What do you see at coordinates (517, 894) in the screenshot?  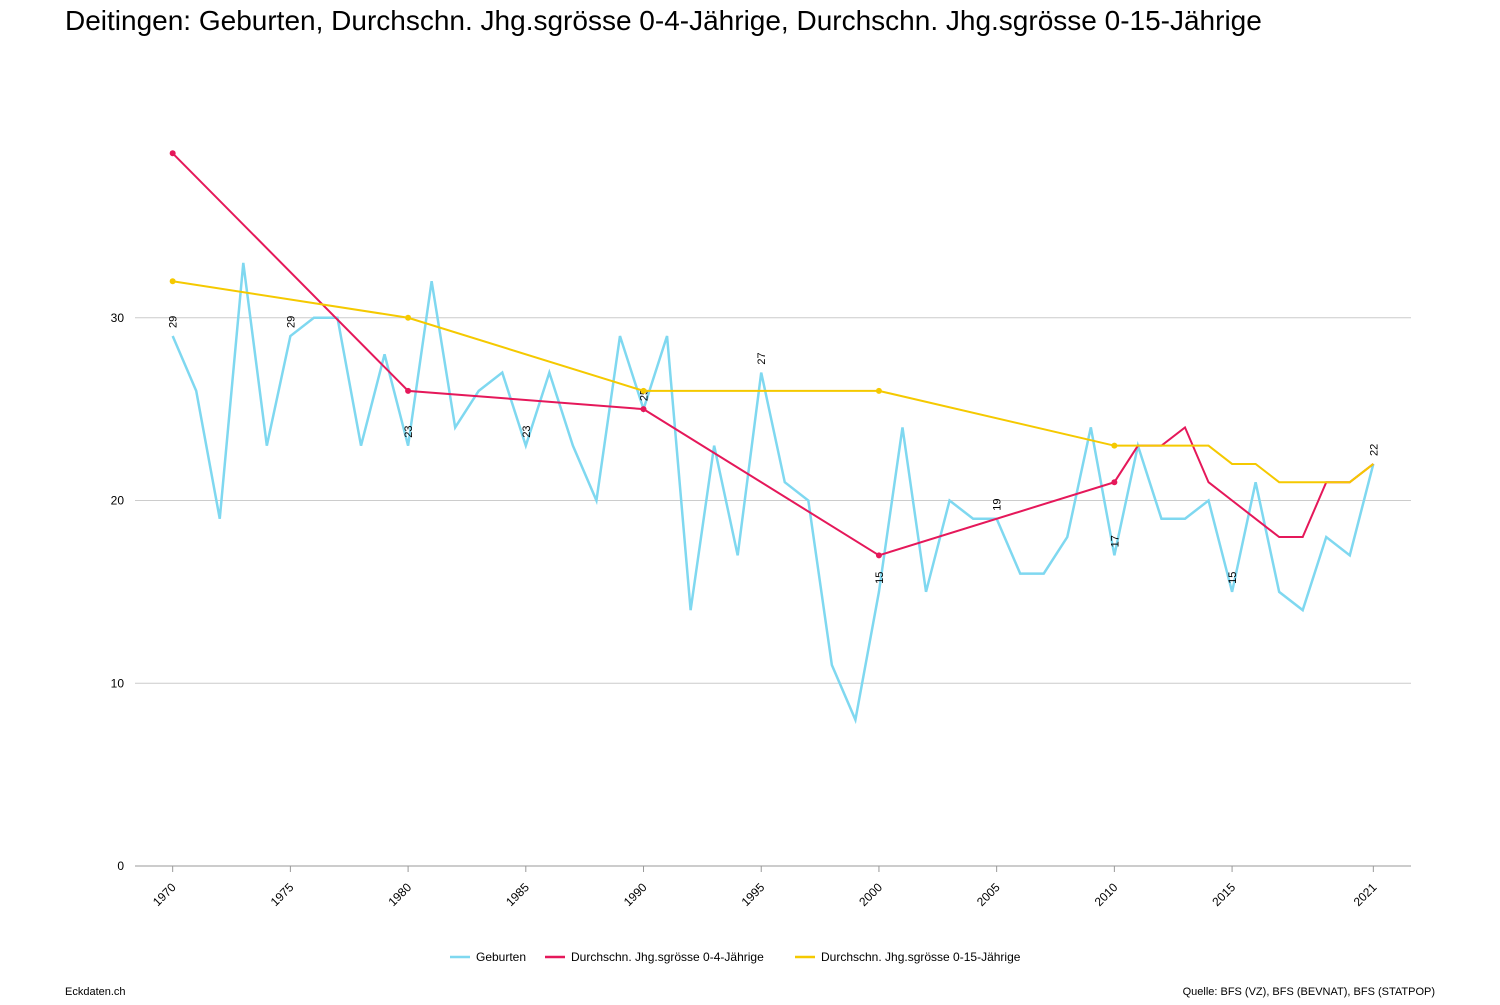 I see `x-tick-label: 1985` at bounding box center [517, 894].